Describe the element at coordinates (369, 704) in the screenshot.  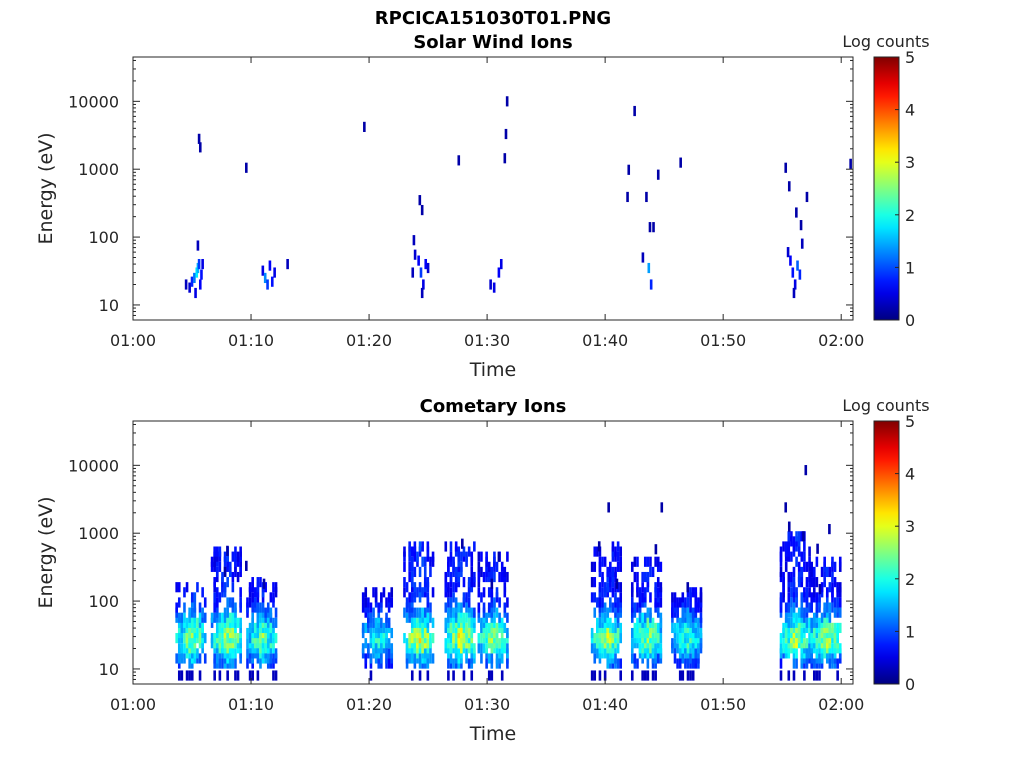
I see `x-tick-label: 01:20` at that location.